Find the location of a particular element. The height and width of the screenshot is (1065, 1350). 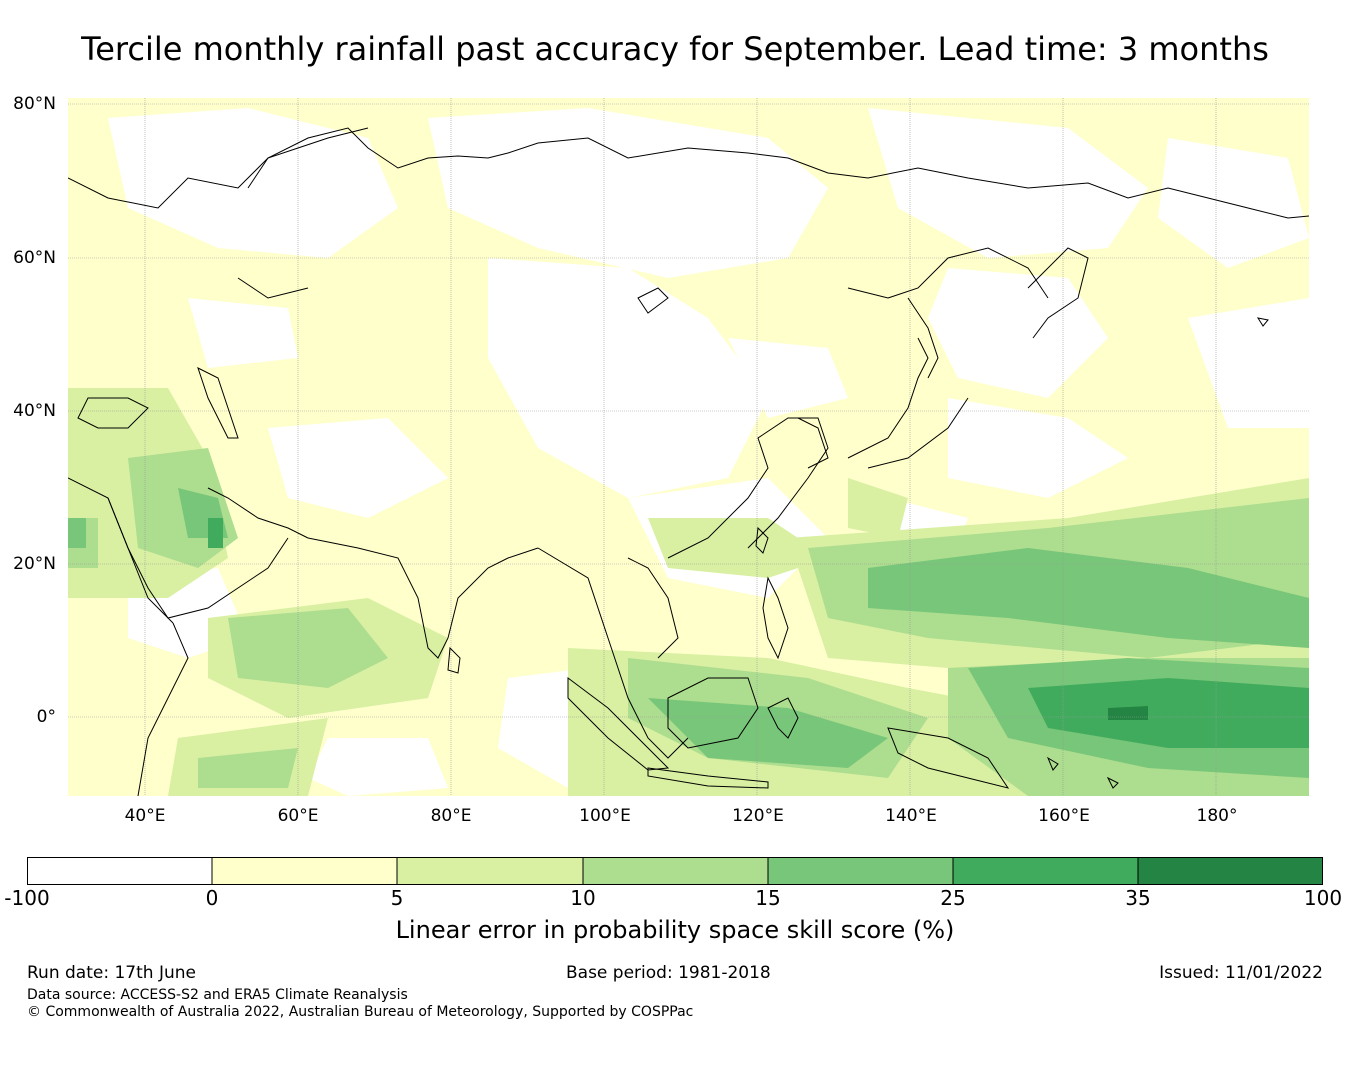

issued-date: Issued: 11/01/2022 is located at coordinates (1241, 973).